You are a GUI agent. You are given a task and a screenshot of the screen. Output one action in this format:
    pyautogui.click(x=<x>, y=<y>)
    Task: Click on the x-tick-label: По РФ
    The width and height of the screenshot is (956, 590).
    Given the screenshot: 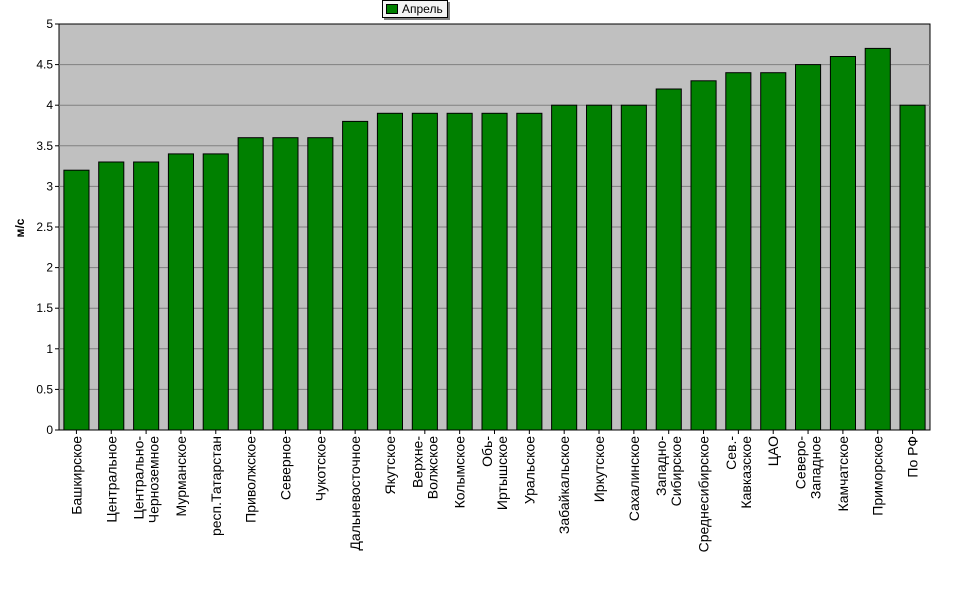 What is the action you would take?
    pyautogui.click(x=913, y=457)
    